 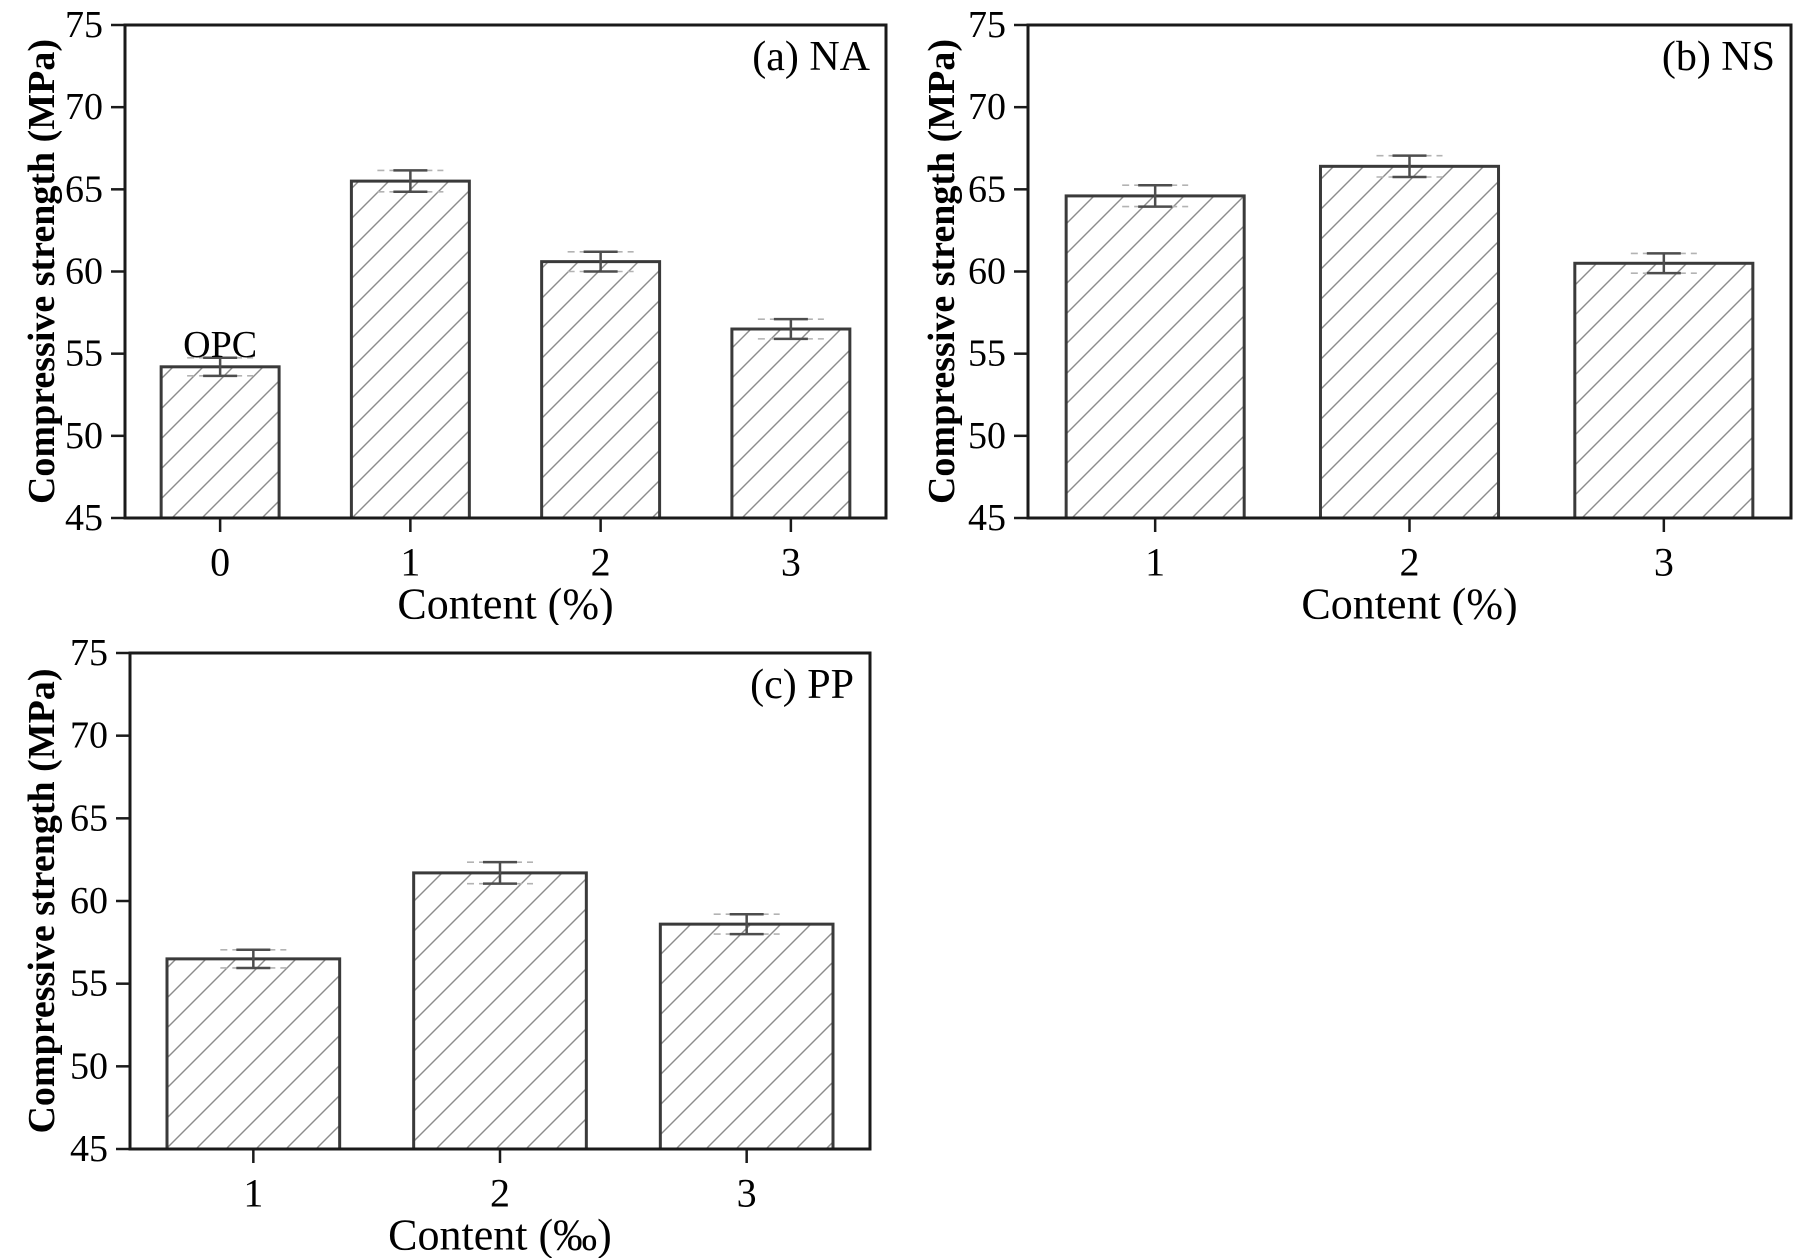 What do you see at coordinates (220, 562) in the screenshot?
I see `x-tick-label: 0` at bounding box center [220, 562].